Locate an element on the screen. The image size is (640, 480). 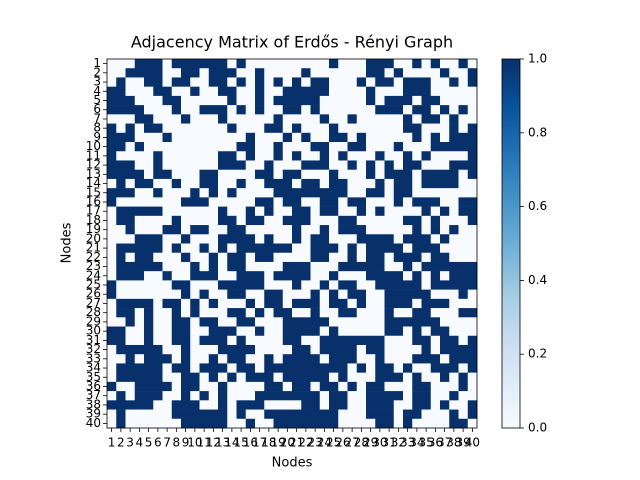
y-tick-label: 3 is located at coordinates (97, 82).